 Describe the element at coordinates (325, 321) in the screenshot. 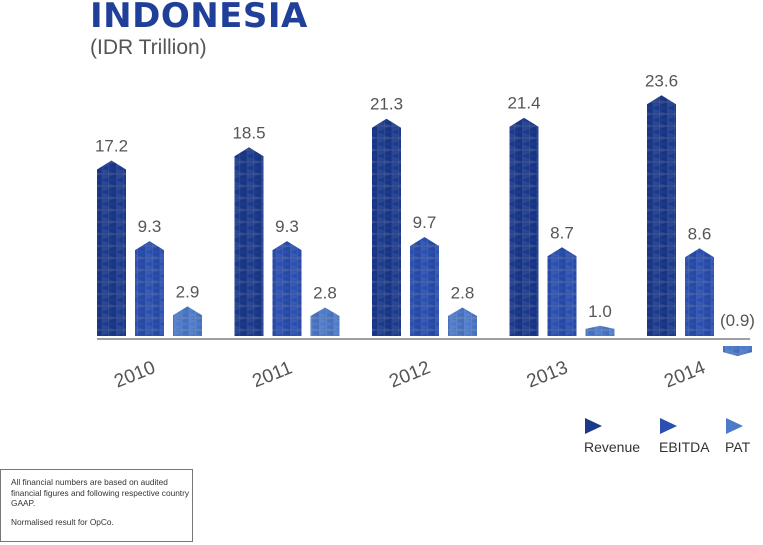

I see `bar-pat-2011` at that location.